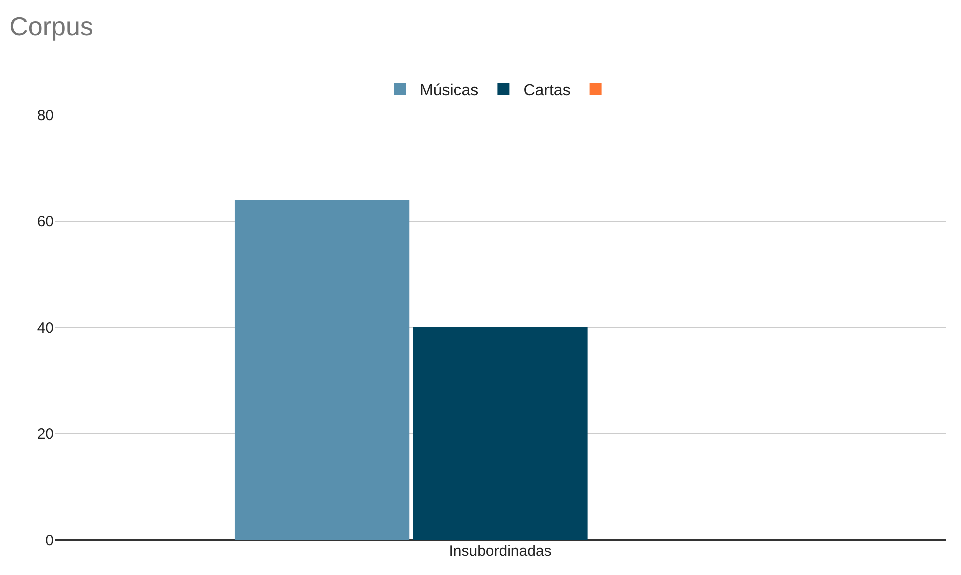 The width and height of the screenshot is (961, 575). I want to click on y-tick-label: 80, so click(45, 115).